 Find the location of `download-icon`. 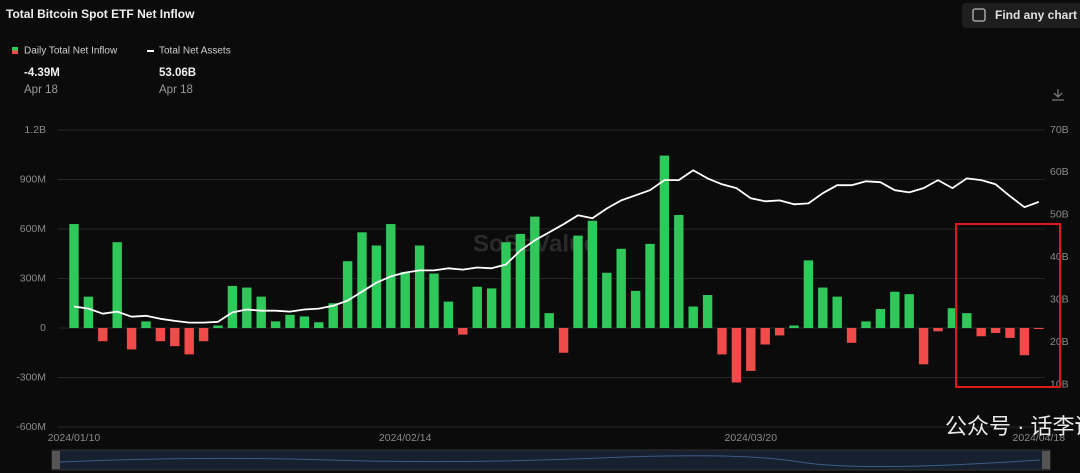

download-icon is located at coordinates (1058, 95).